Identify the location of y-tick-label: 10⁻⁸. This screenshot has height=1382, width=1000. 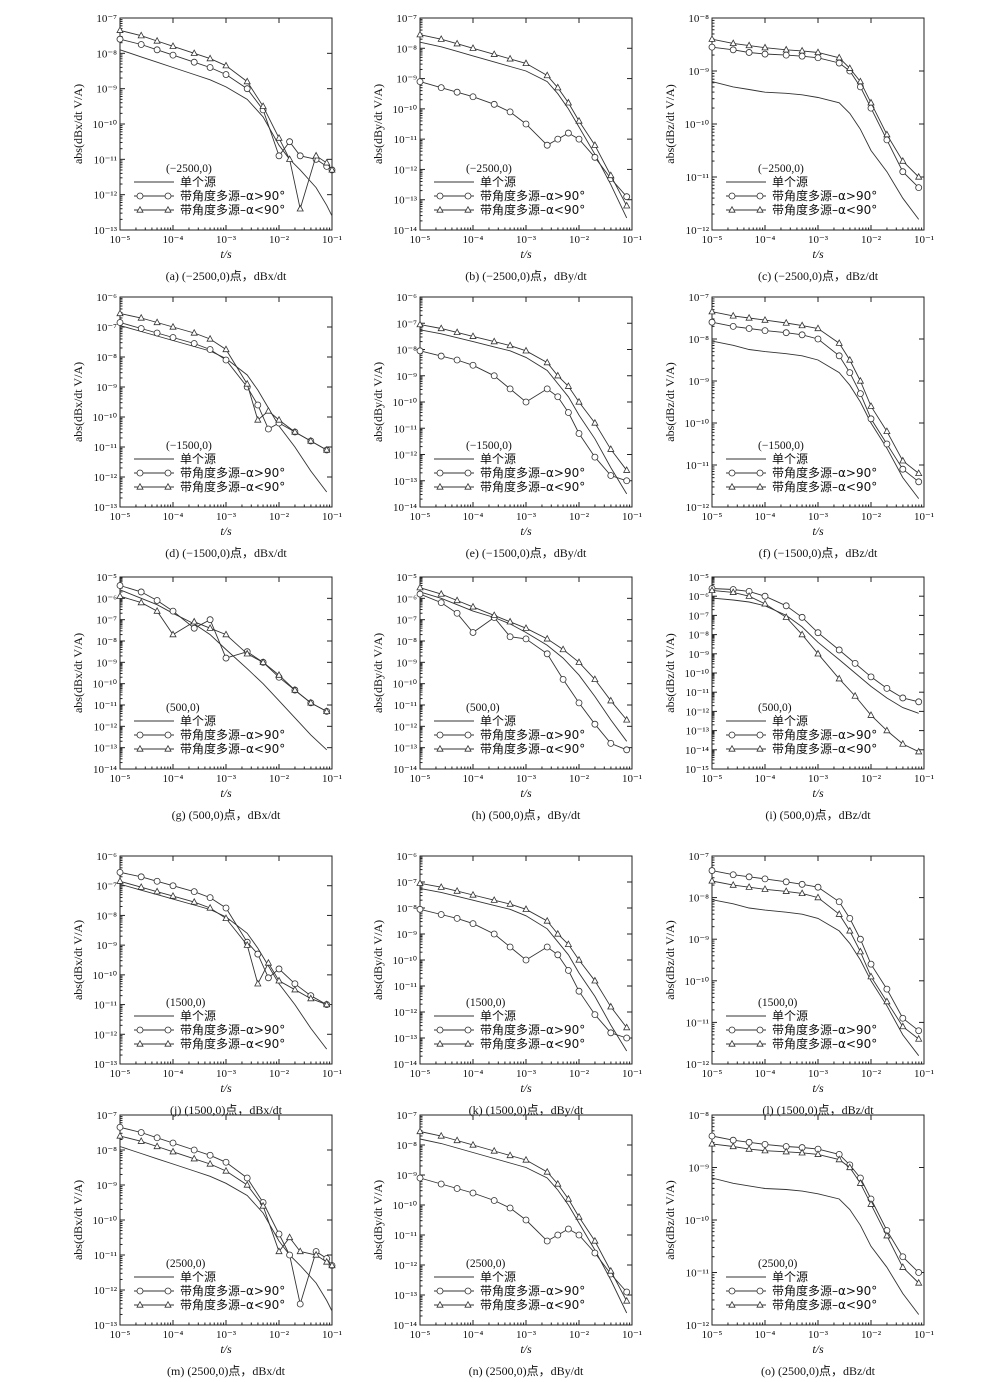
(698, 899).